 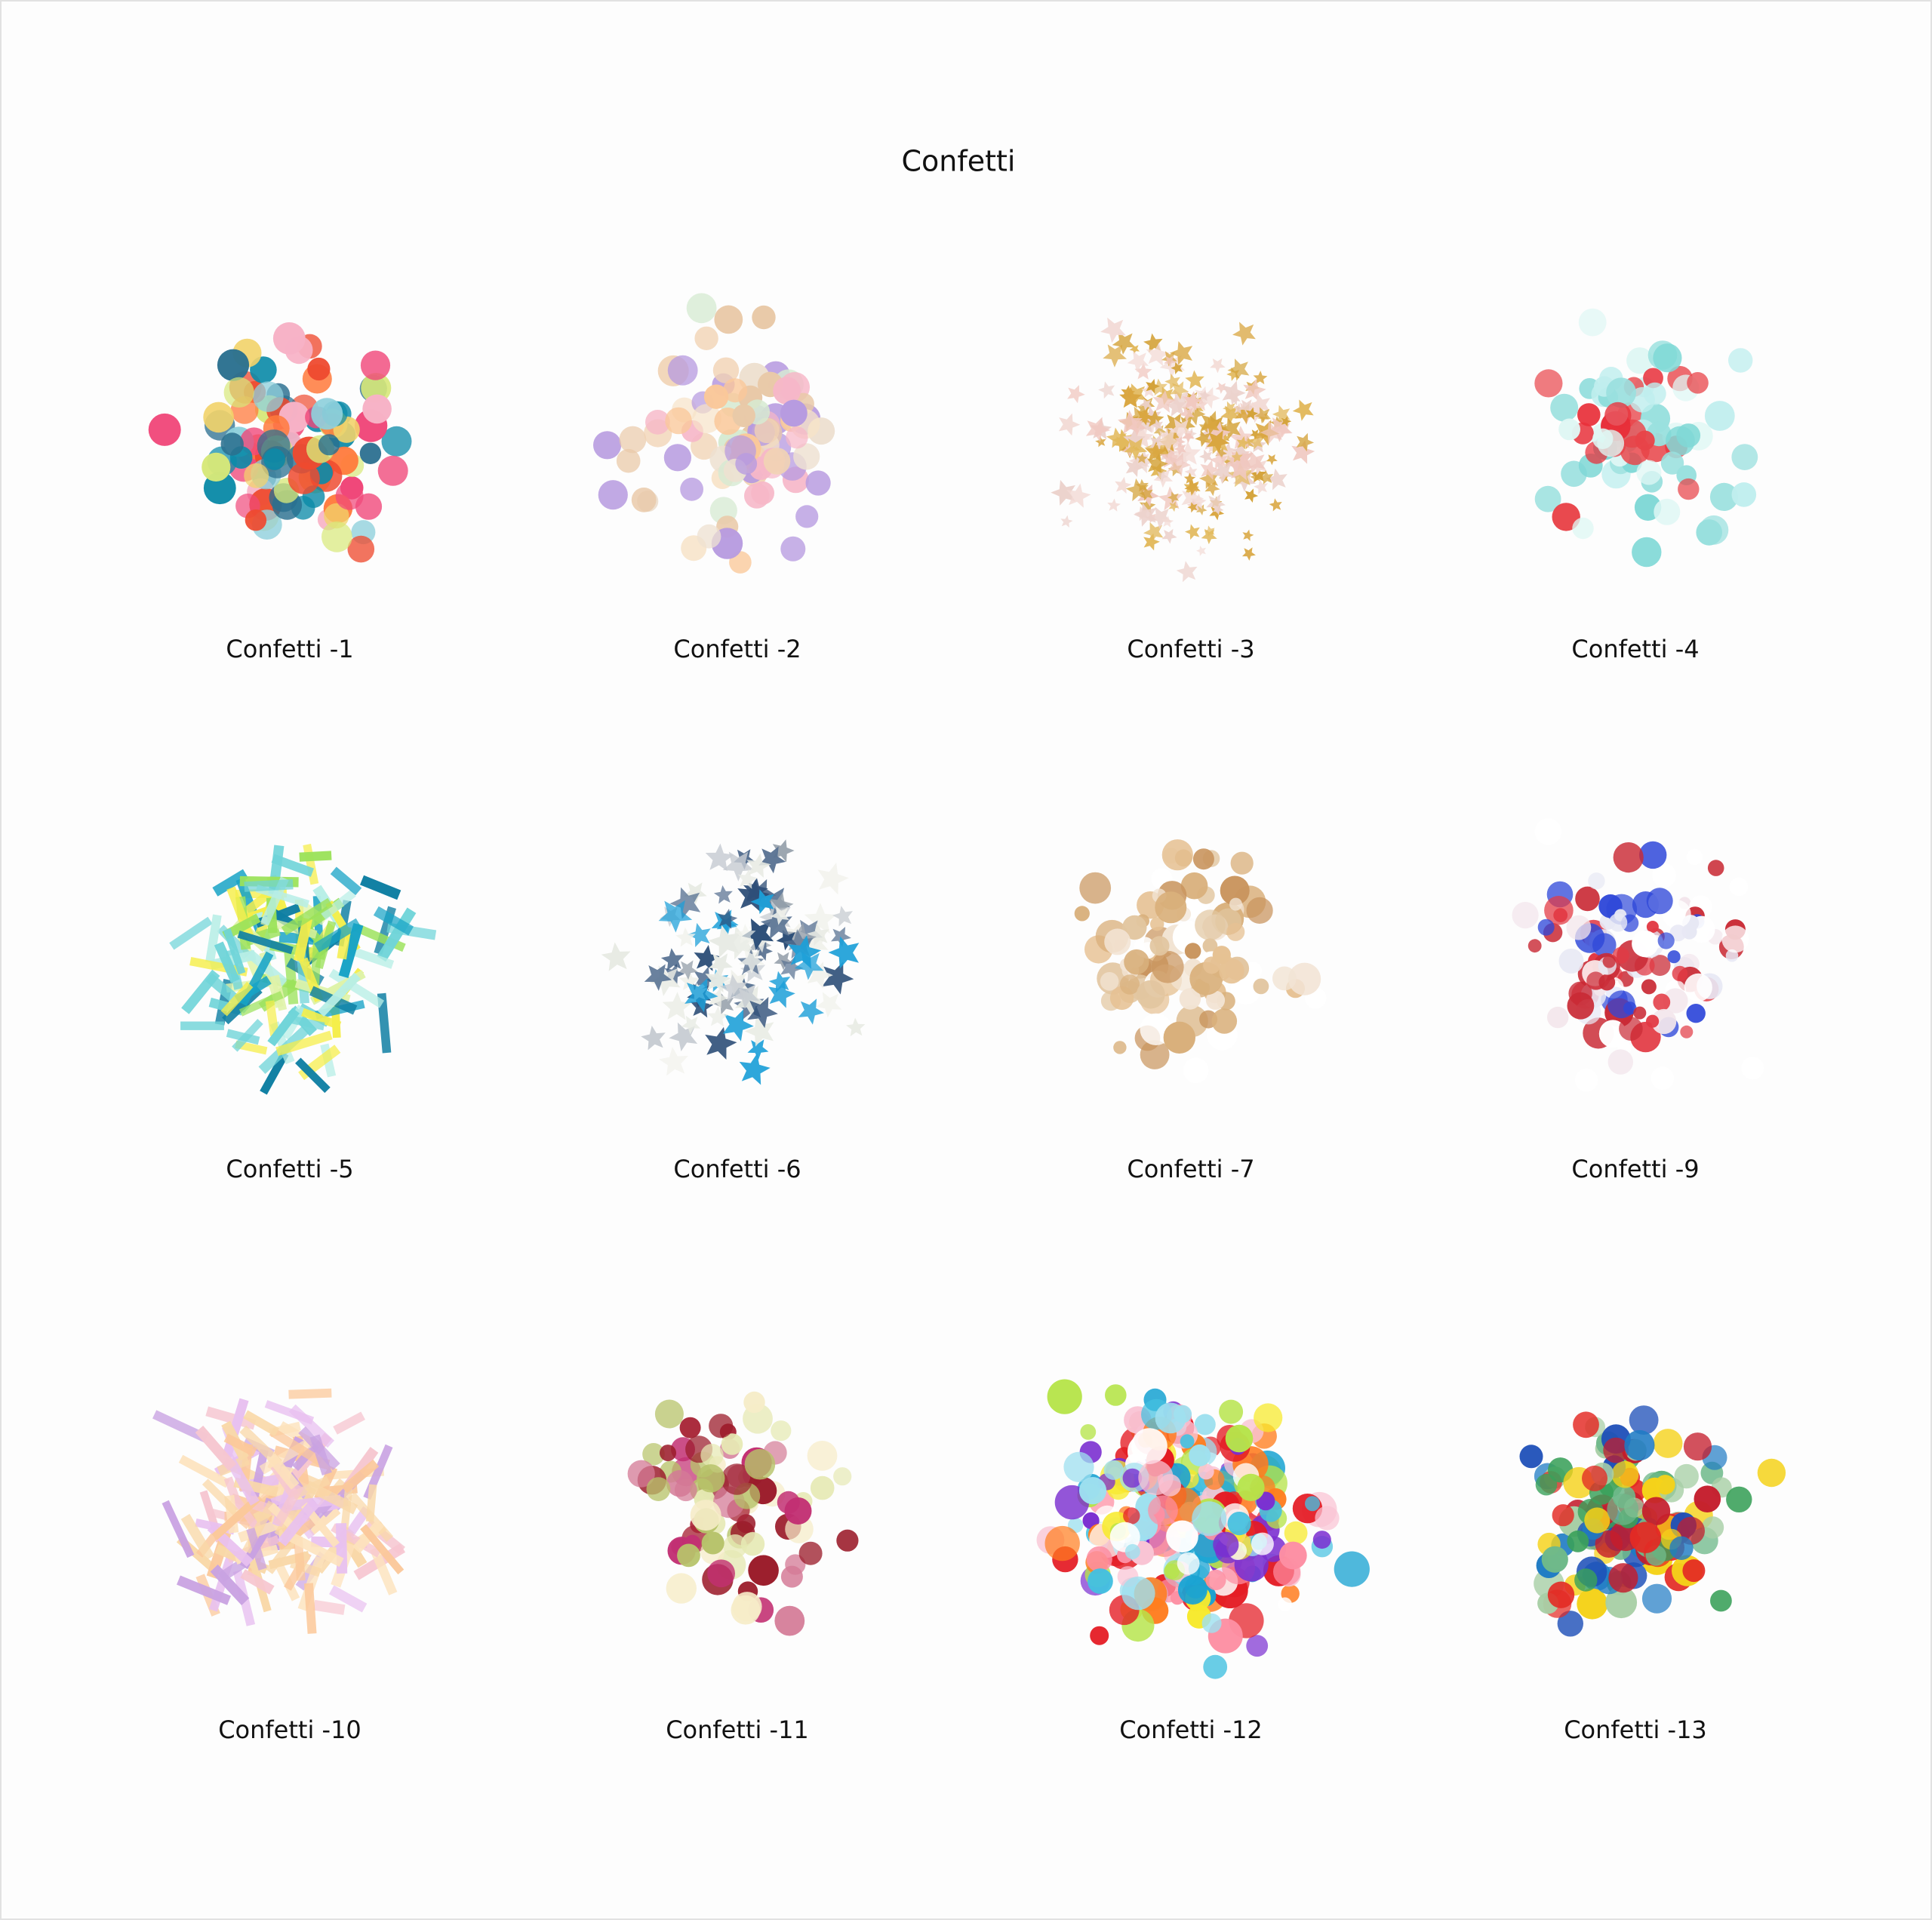 What do you see at coordinates (1190, 1169) in the screenshot?
I see `item-label: Confetti -7` at bounding box center [1190, 1169].